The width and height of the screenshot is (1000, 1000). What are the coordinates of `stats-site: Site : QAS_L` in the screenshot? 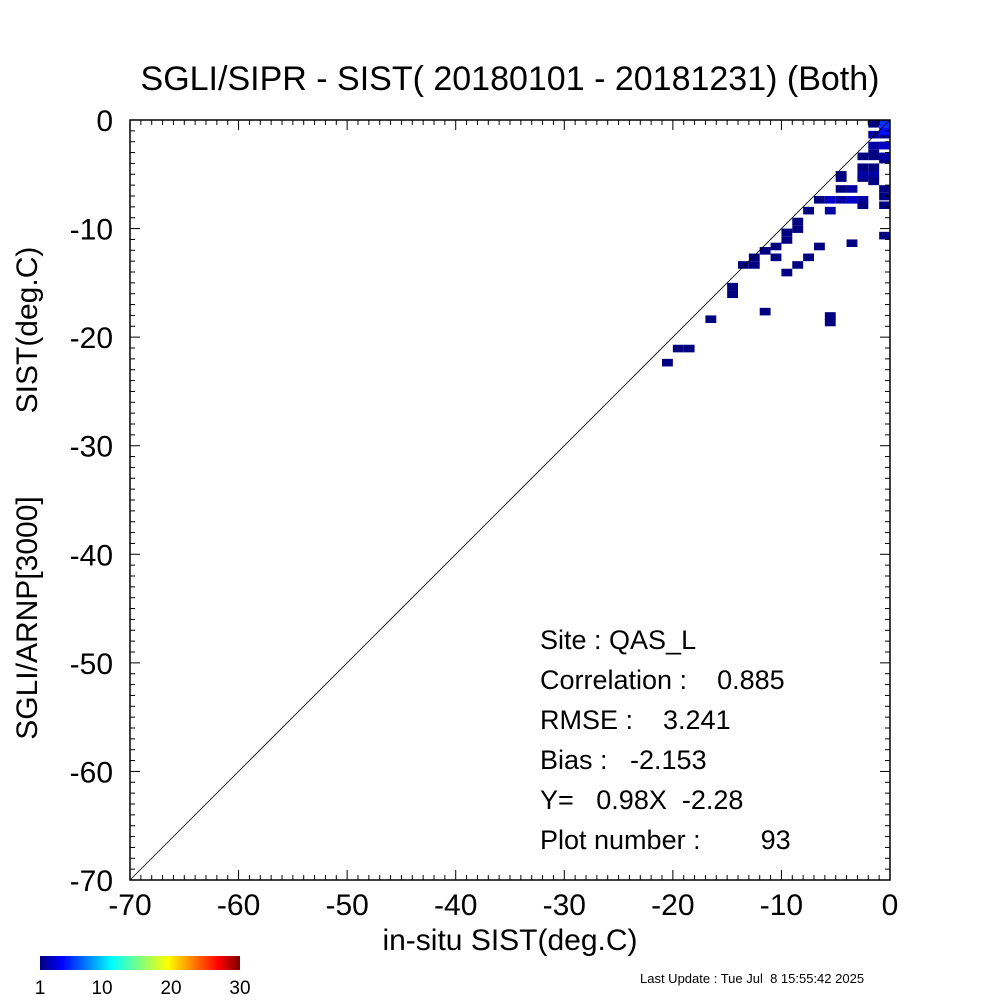 It's located at (618, 640).